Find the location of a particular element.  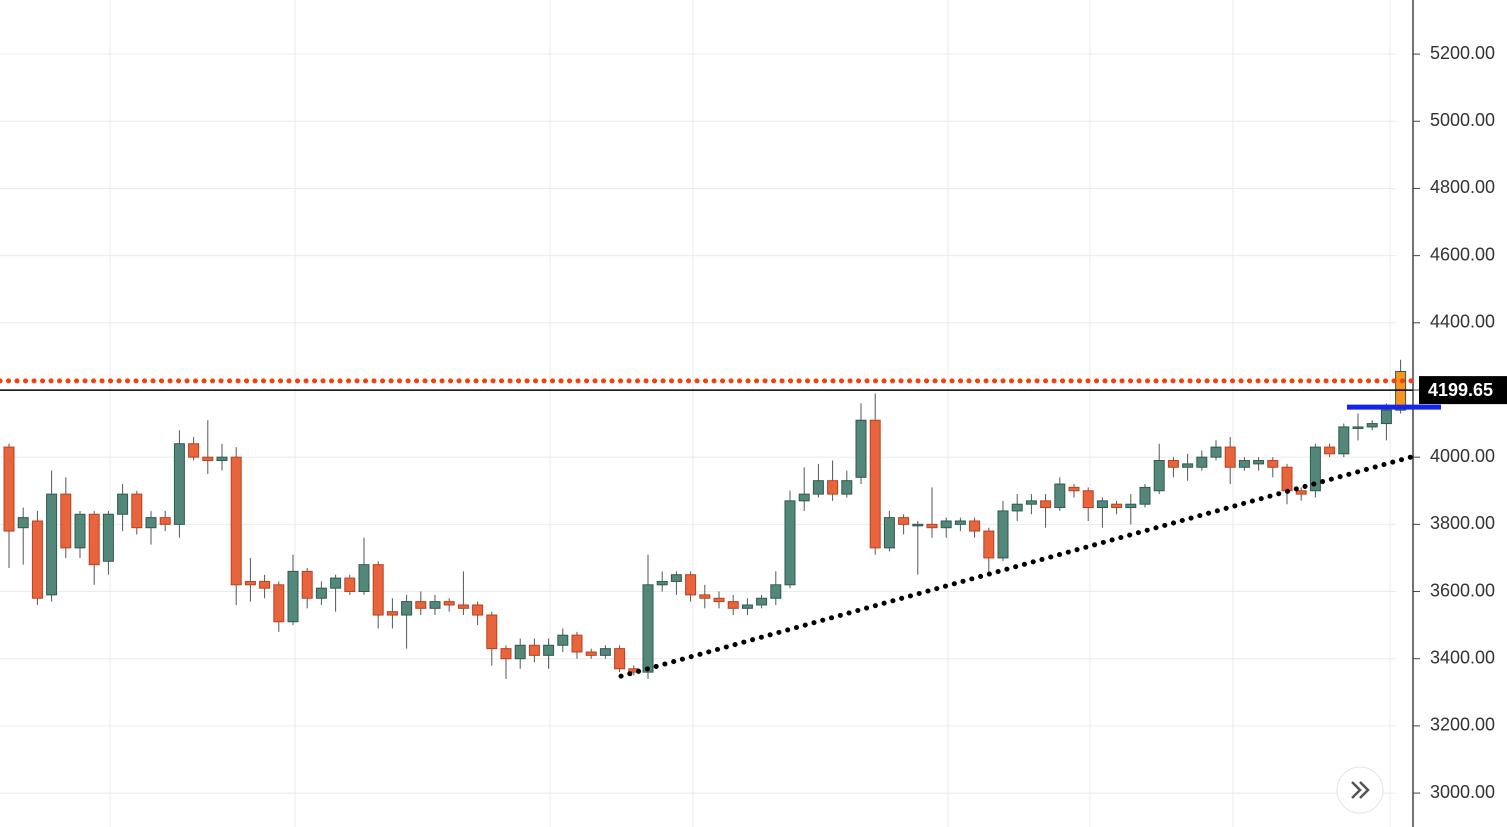

scroll-button is located at coordinates (1360, 790).